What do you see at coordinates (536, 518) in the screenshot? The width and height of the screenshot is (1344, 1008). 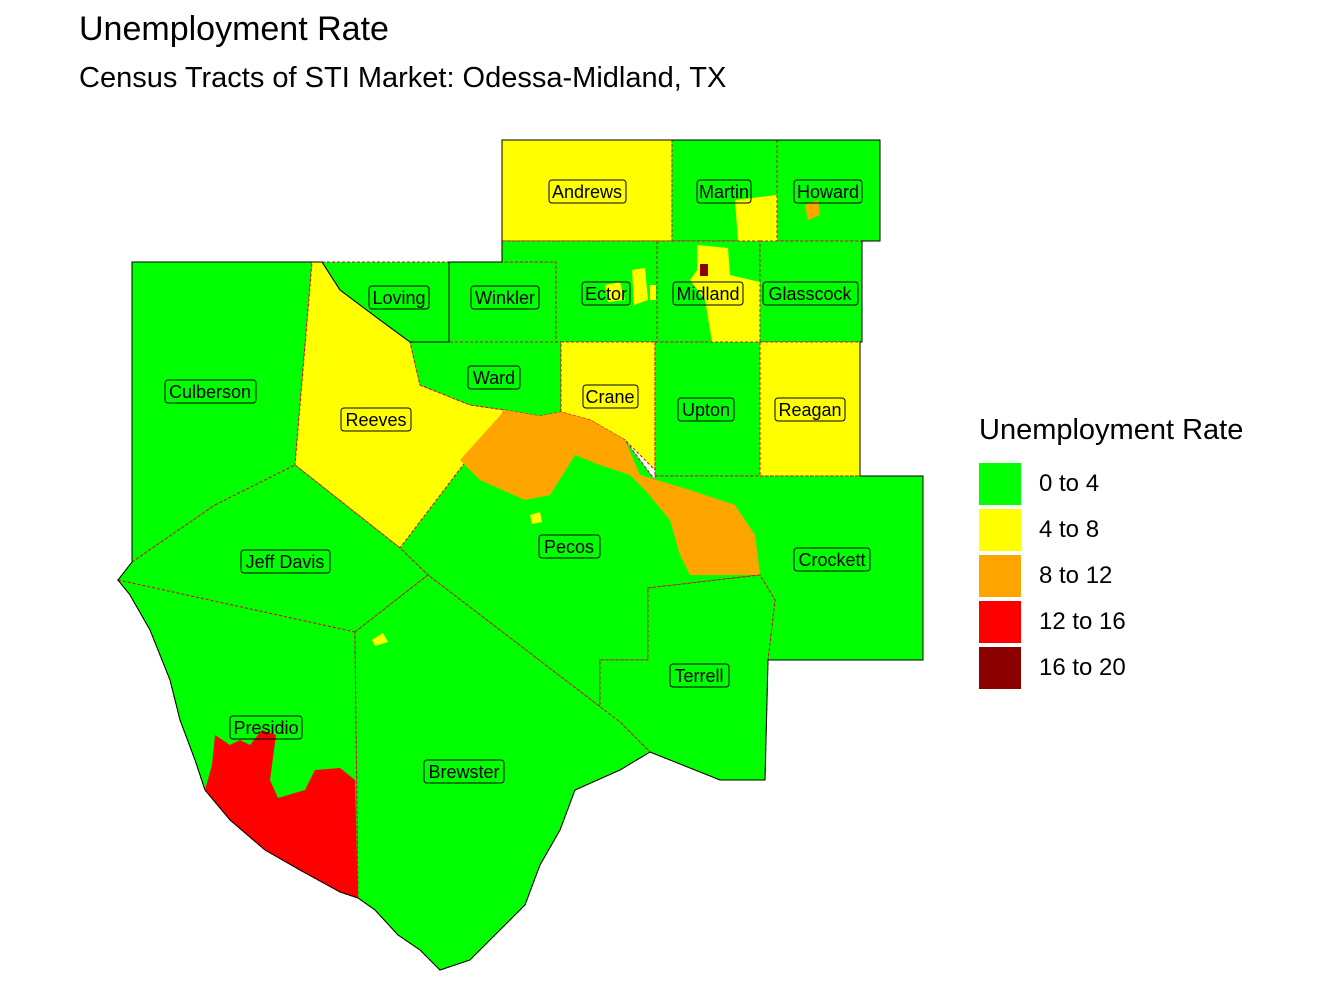 I see `pecos-tract-yellow` at bounding box center [536, 518].